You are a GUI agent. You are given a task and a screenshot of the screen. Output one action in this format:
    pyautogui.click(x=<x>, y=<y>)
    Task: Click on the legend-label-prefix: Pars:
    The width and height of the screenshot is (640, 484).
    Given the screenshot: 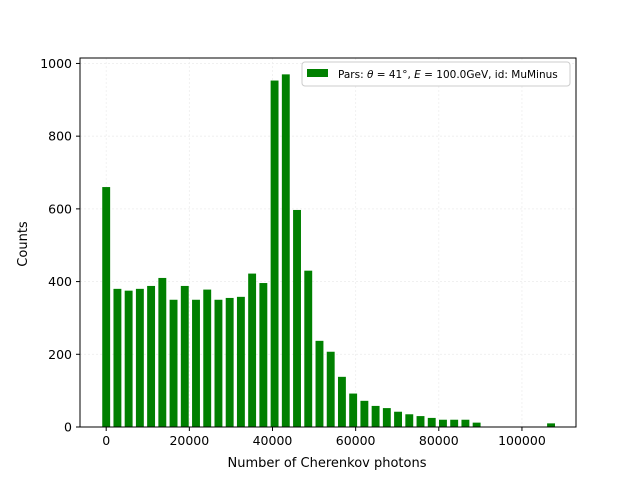 What is the action you would take?
    pyautogui.click(x=352, y=75)
    